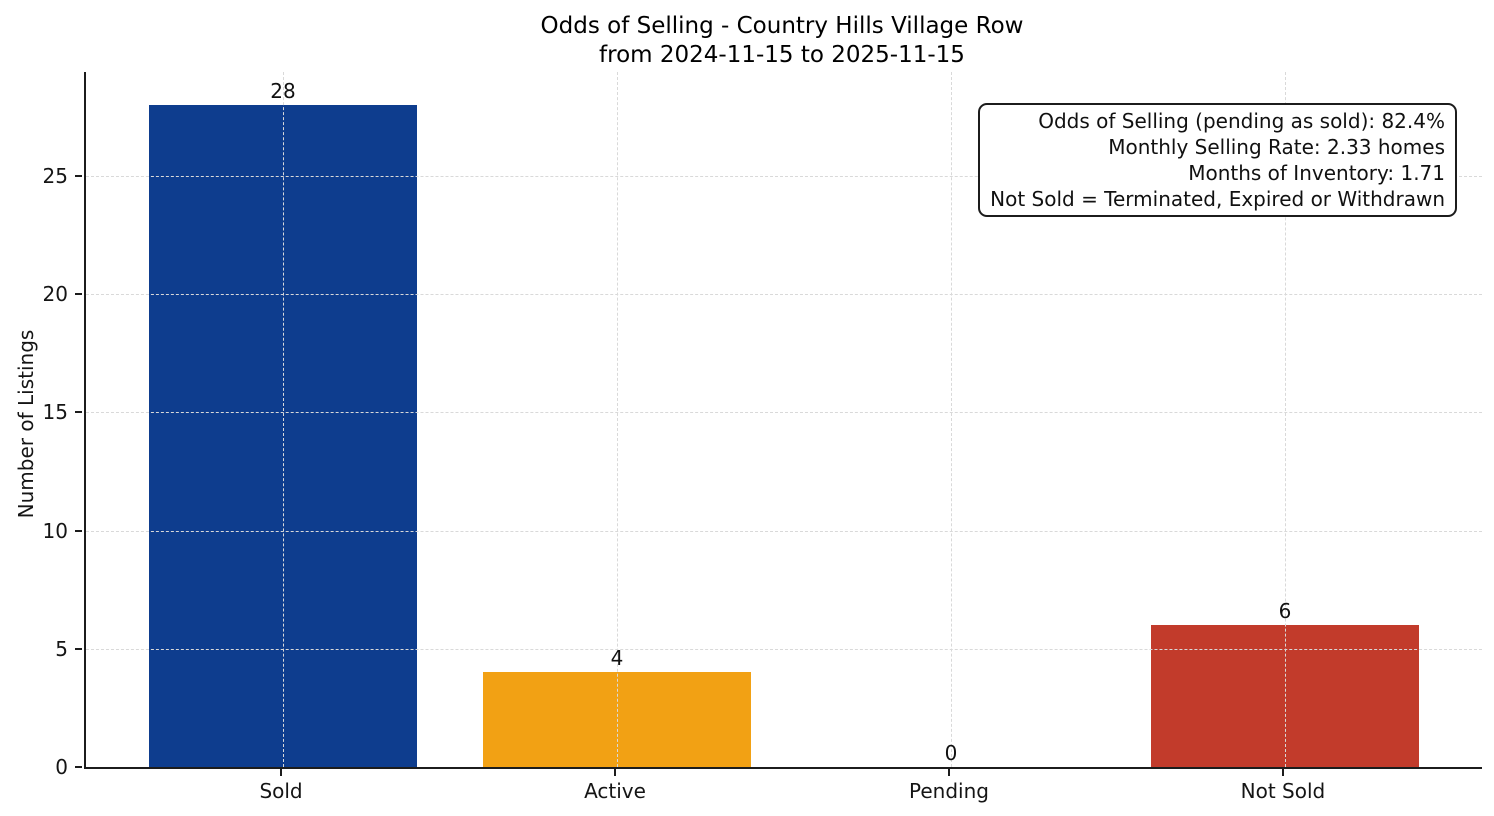  I want to click on bar-value-label-sold: 28, so click(283, 91).